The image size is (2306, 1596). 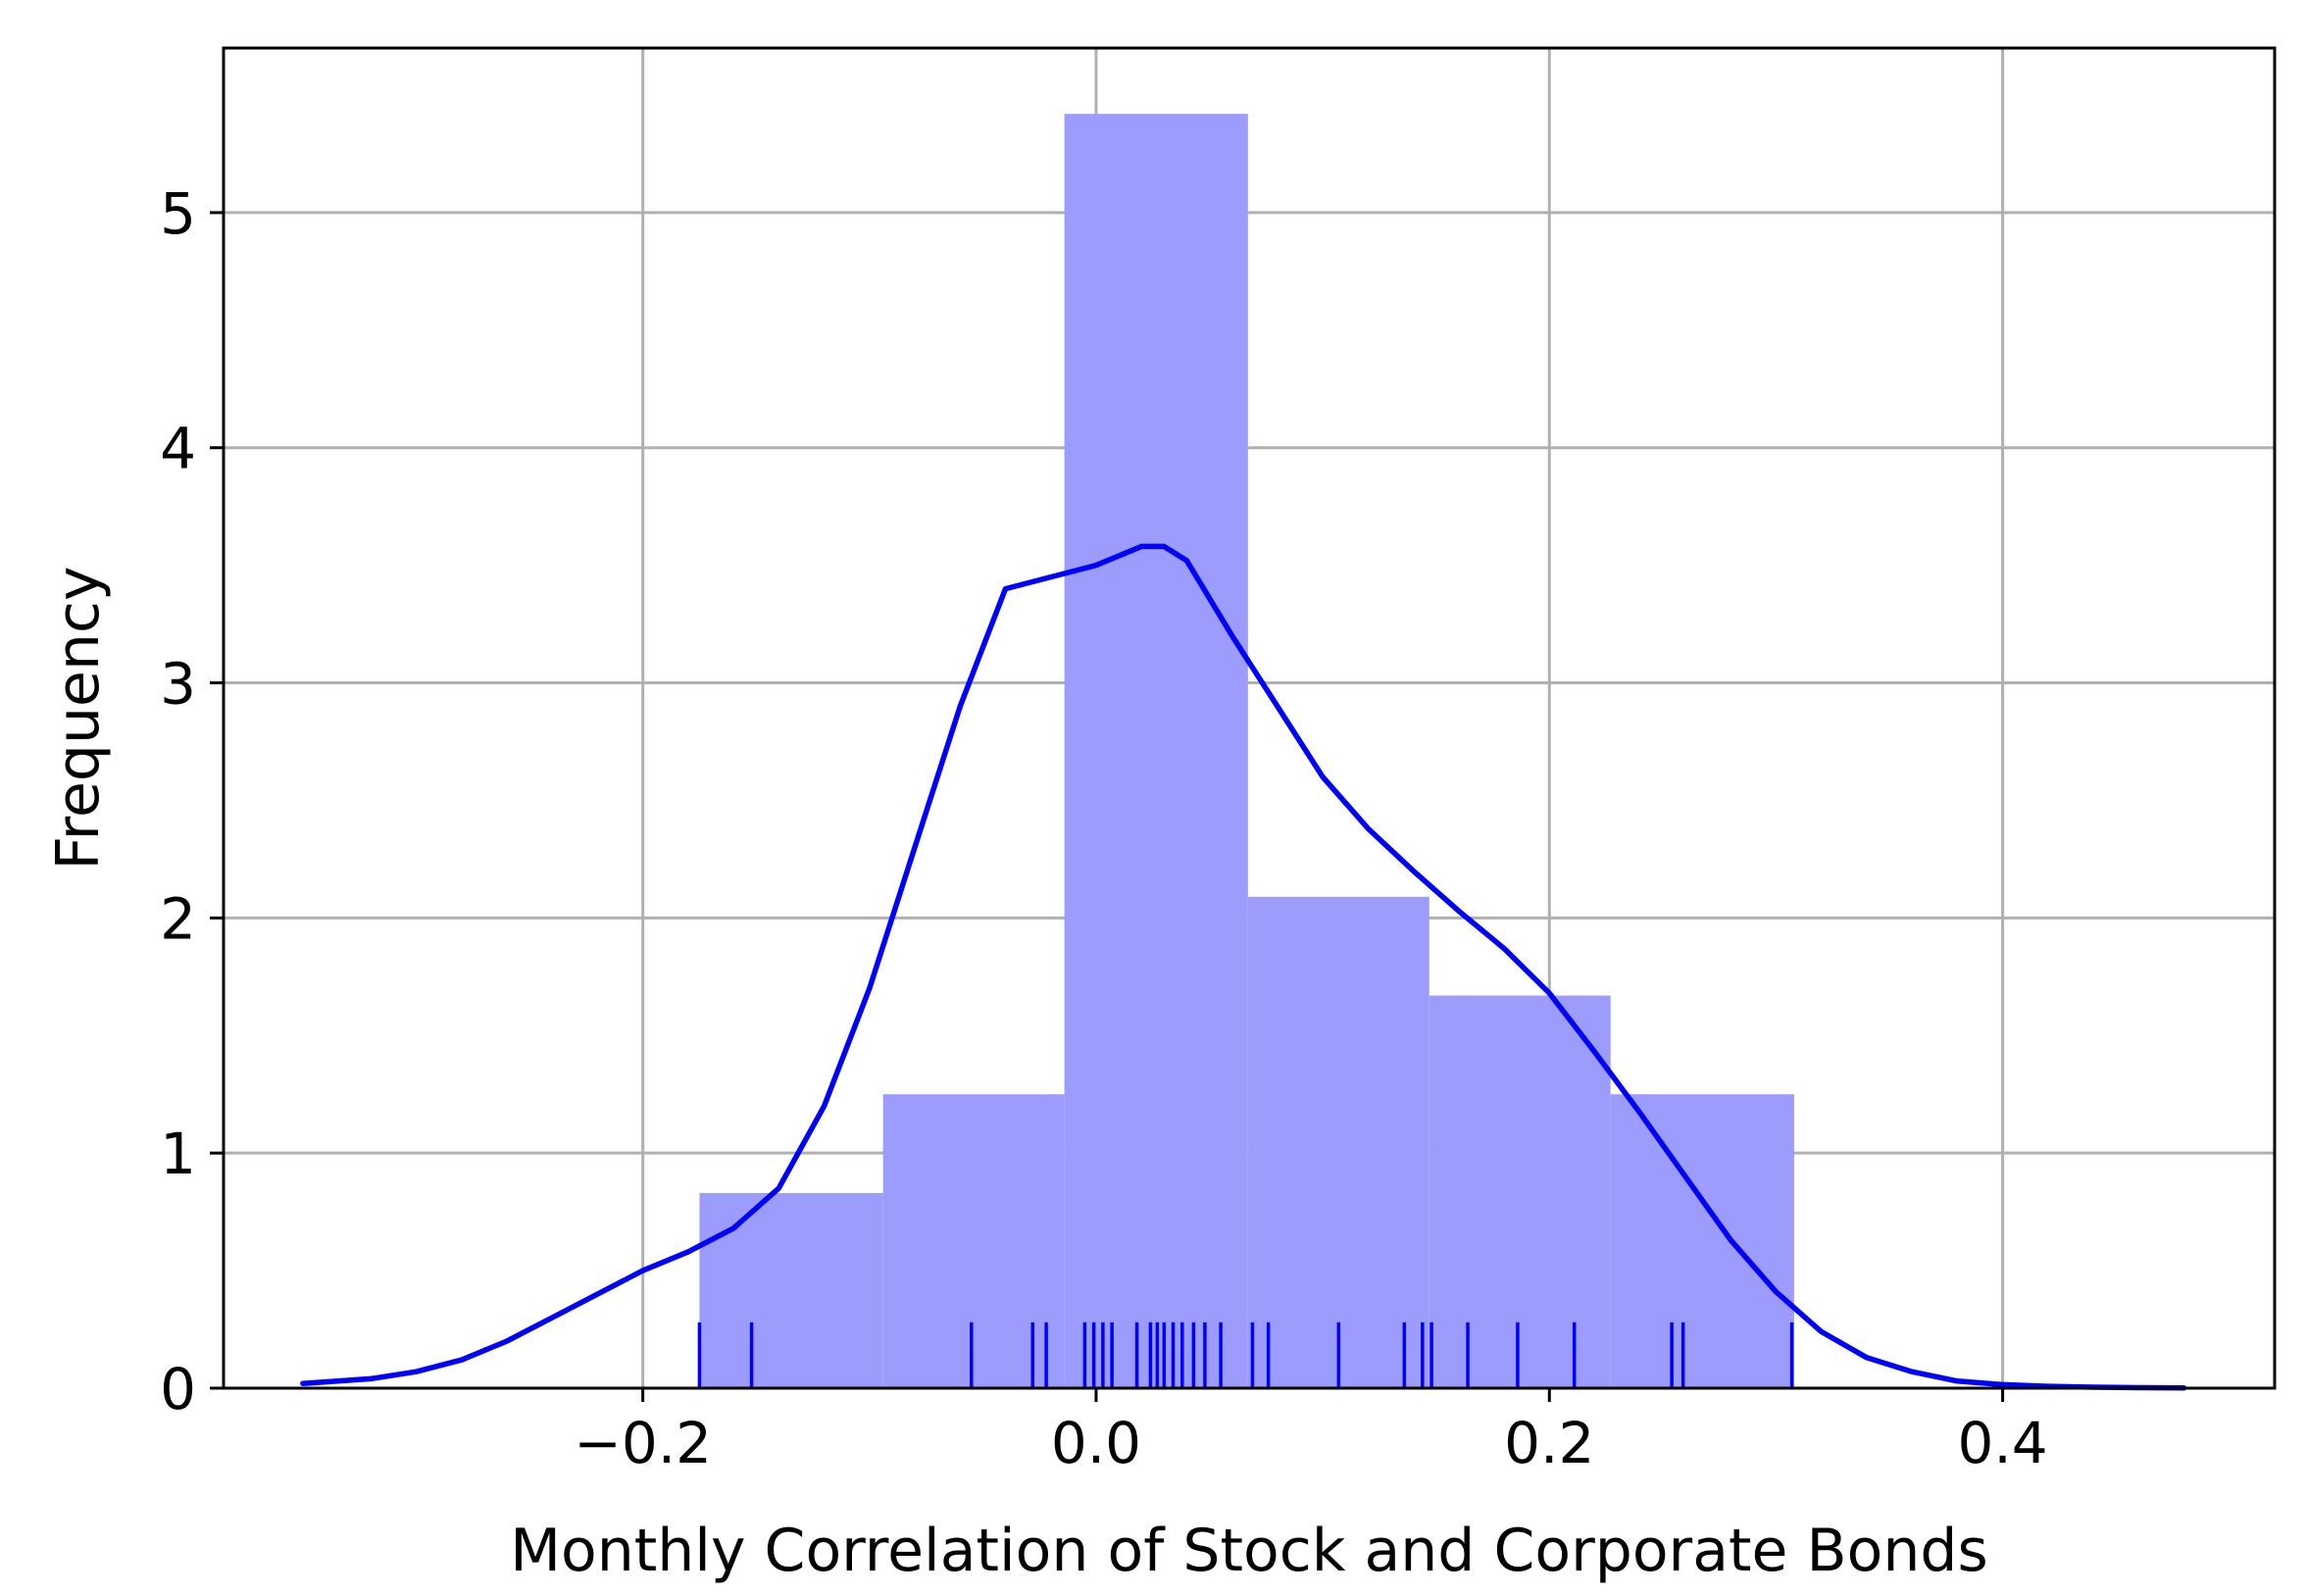 I want to click on y-axis-label: Frequency, so click(x=78, y=719).